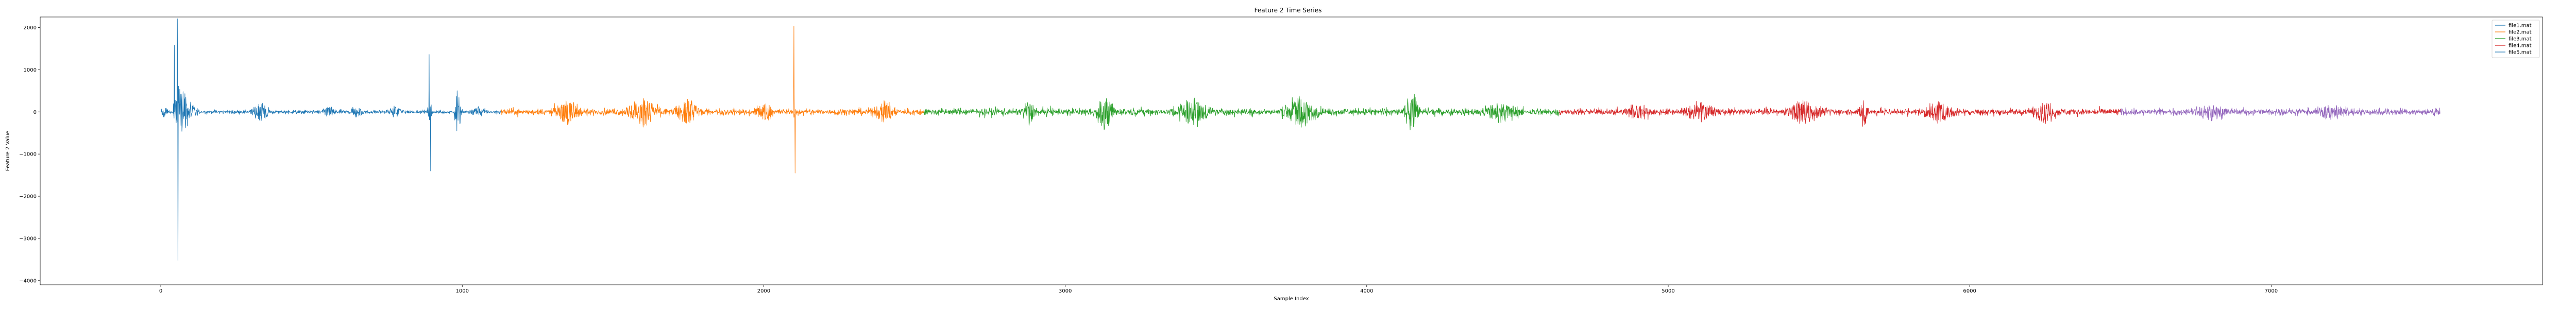 This screenshot has height=309, width=2576. What do you see at coordinates (1668, 291) in the screenshot?
I see `x-tick-label: 5000` at bounding box center [1668, 291].